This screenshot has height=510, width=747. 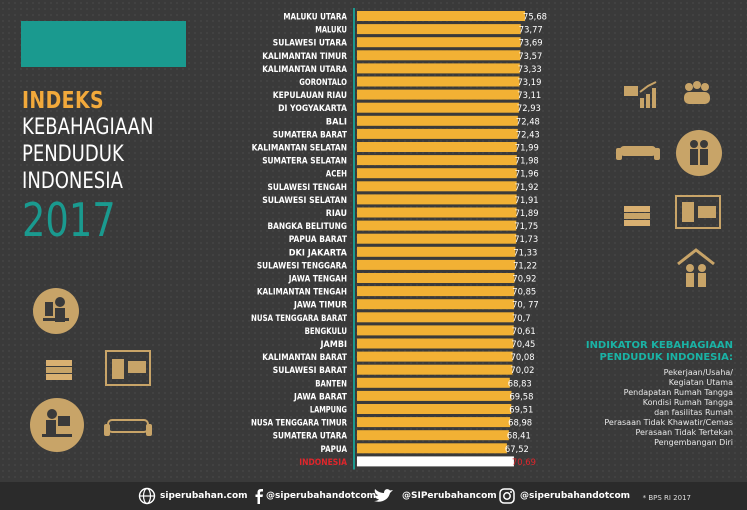 I want to click on category-label: KALIMANTAN UTARA, so click(x=304, y=70).